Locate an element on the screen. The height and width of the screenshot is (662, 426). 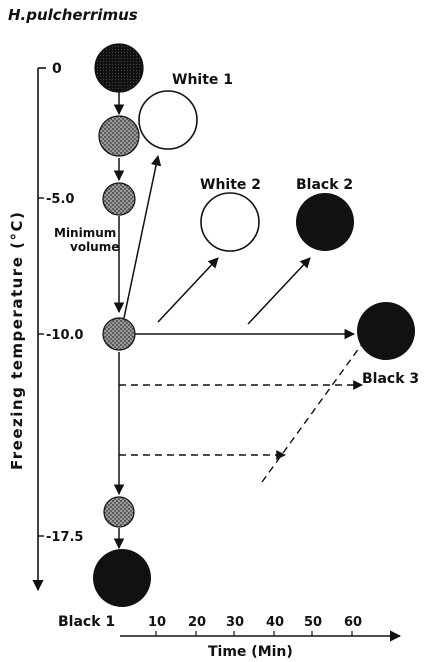
cell-minus17-5c is located at coordinates (119, 512).